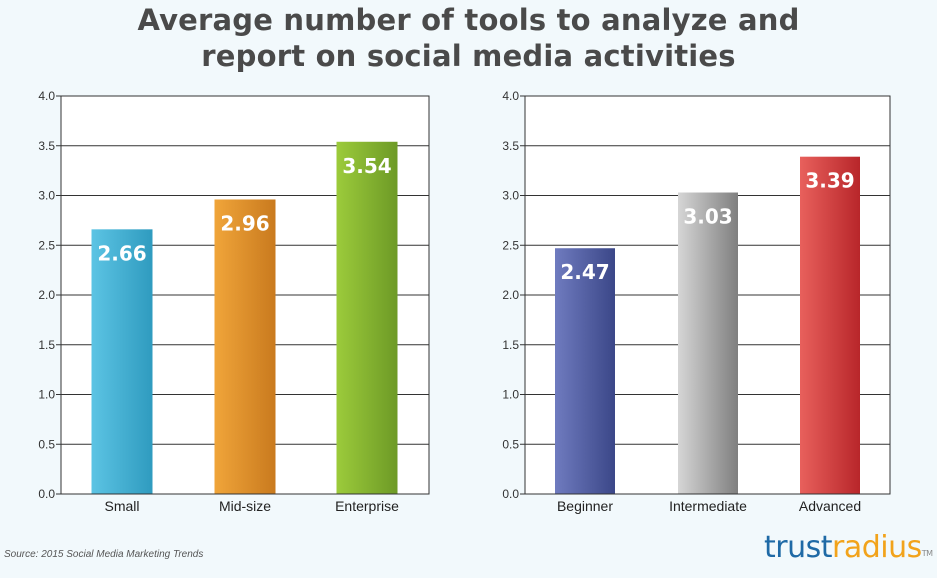 The image size is (937, 578). Describe the element at coordinates (708, 506) in the screenshot. I see `x-tick-label: Intermediate` at that location.